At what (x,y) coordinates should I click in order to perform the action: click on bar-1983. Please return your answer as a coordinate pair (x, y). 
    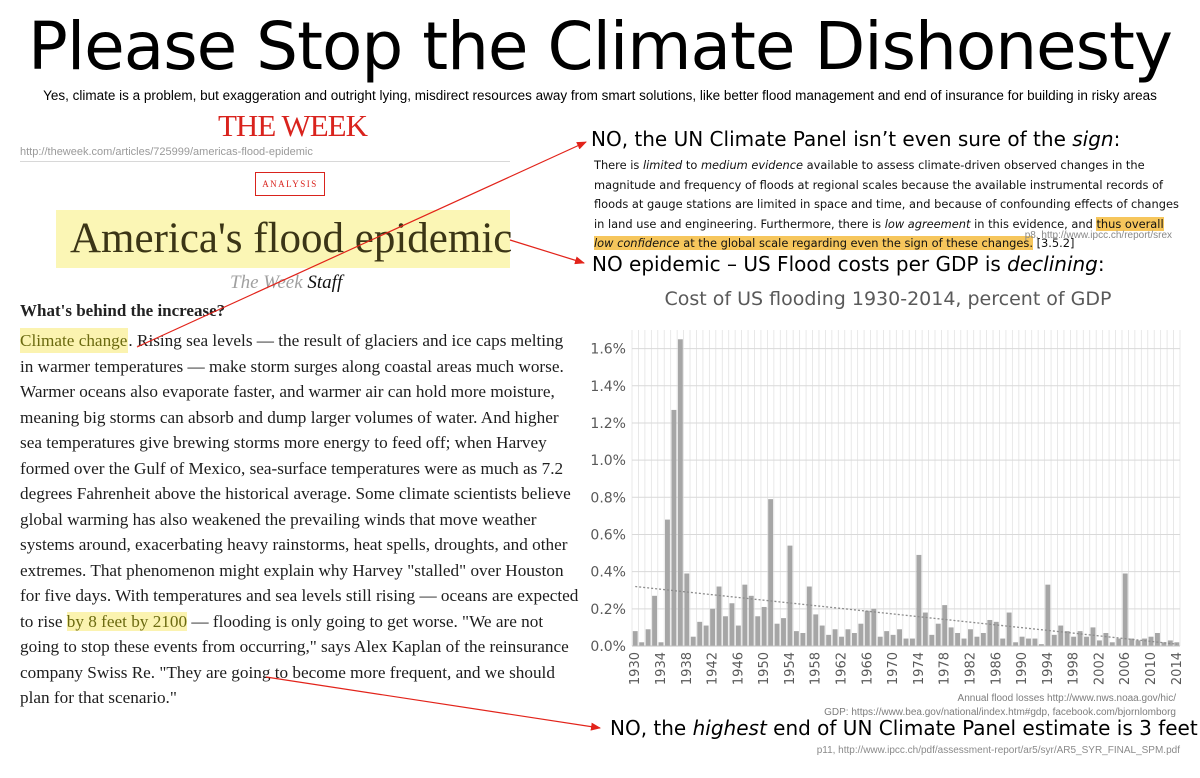
    Looking at the image, I should click on (977, 641).